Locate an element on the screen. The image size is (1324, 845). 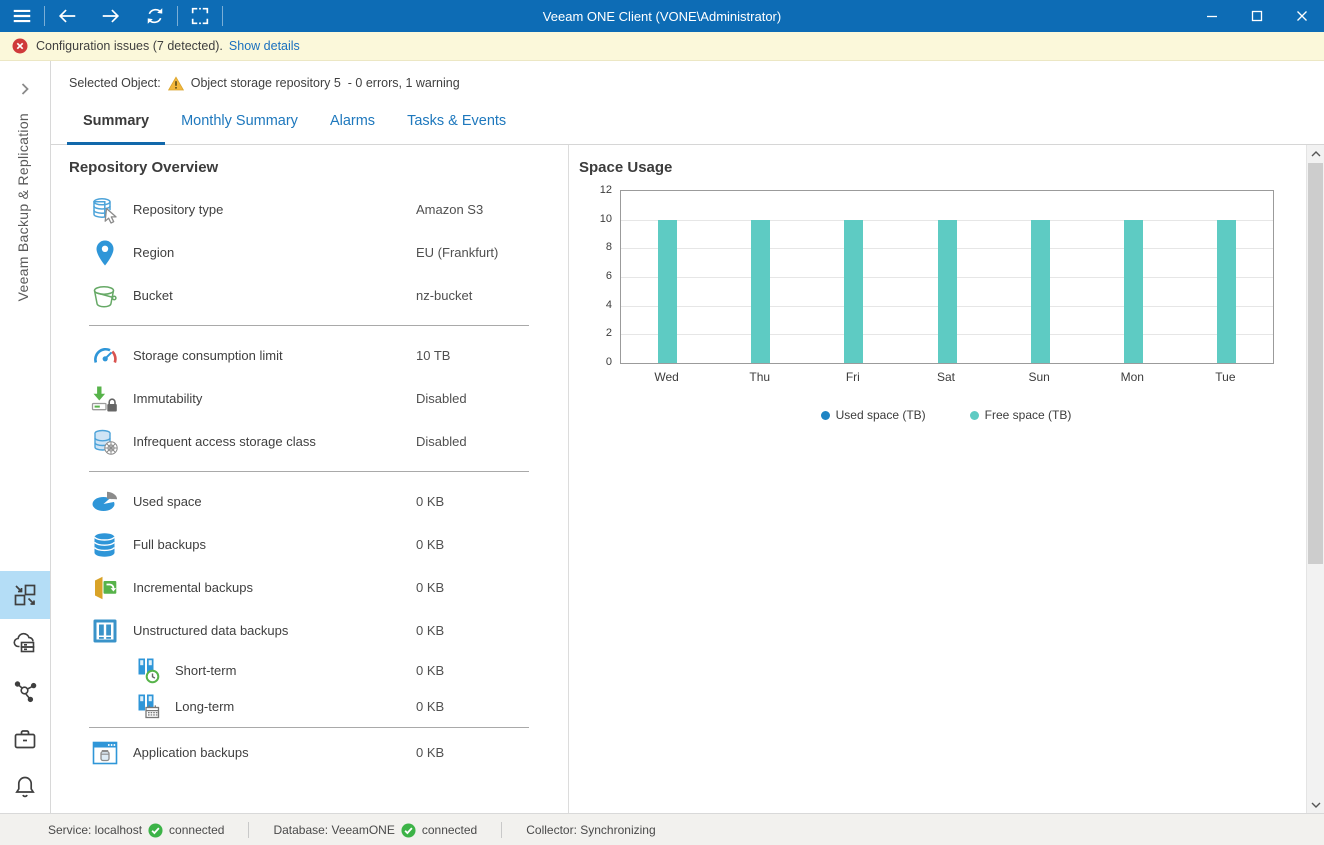
y-tick-label: 12 is located at coordinates (605, 190).